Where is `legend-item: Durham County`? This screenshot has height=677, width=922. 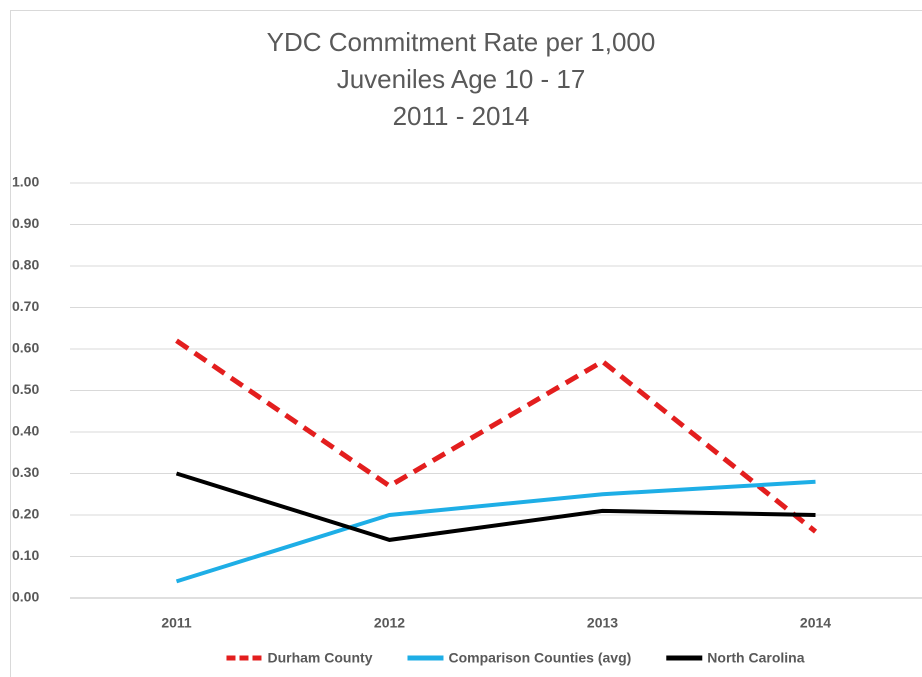
legend-item: Durham County is located at coordinates (299, 658).